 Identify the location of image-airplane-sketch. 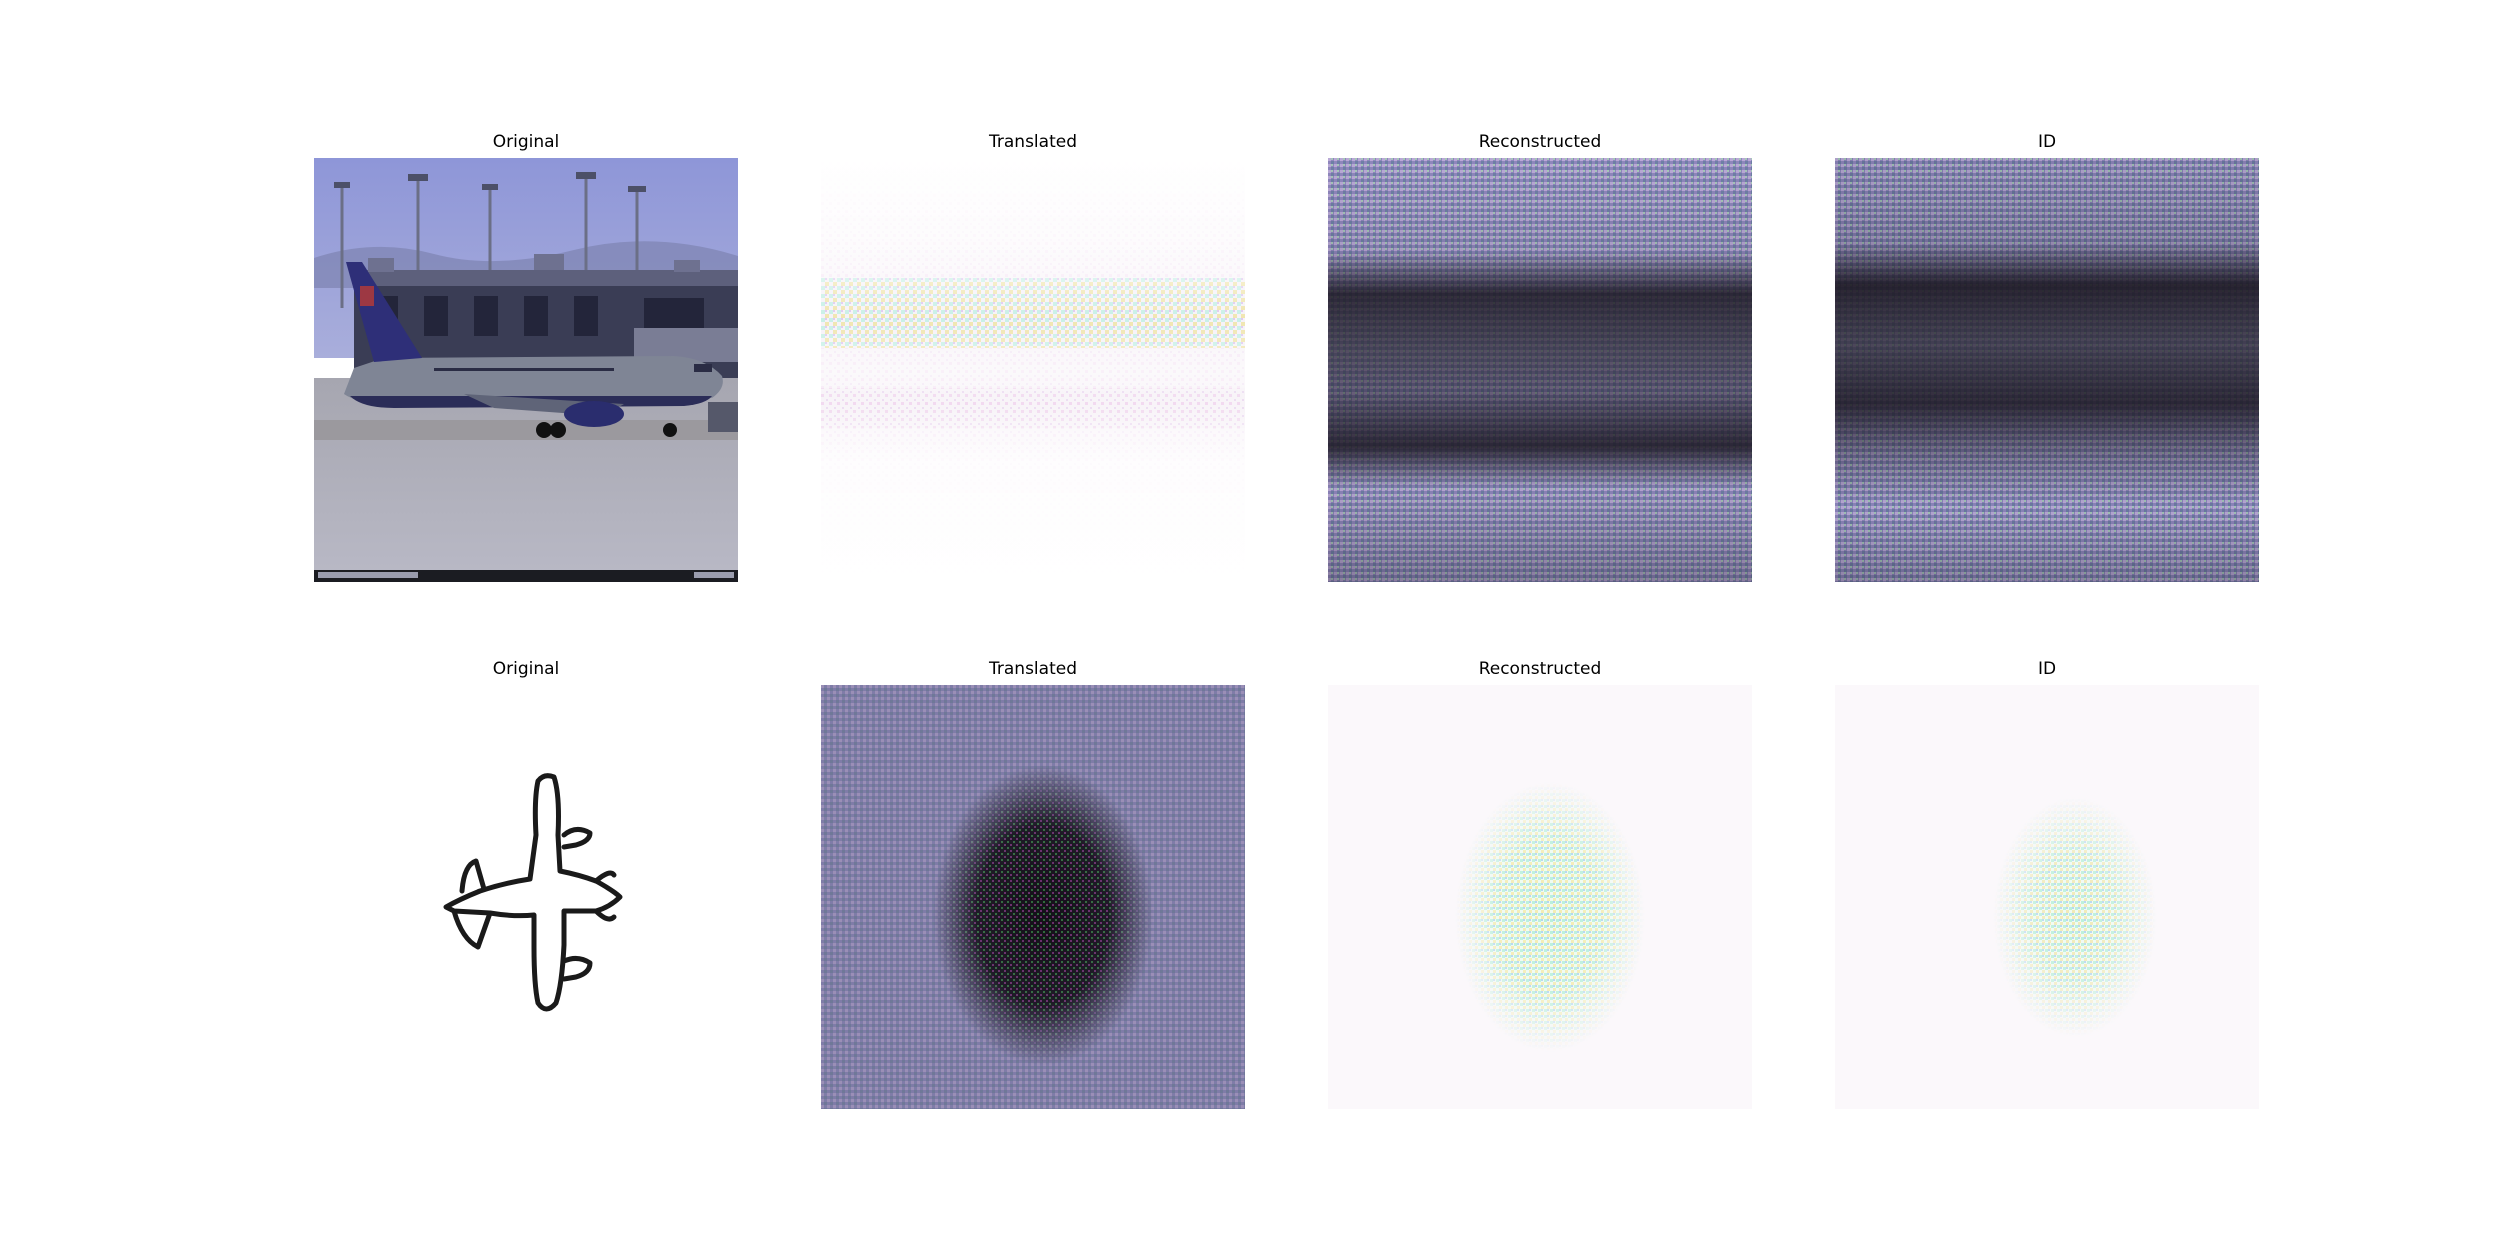
(526, 897).